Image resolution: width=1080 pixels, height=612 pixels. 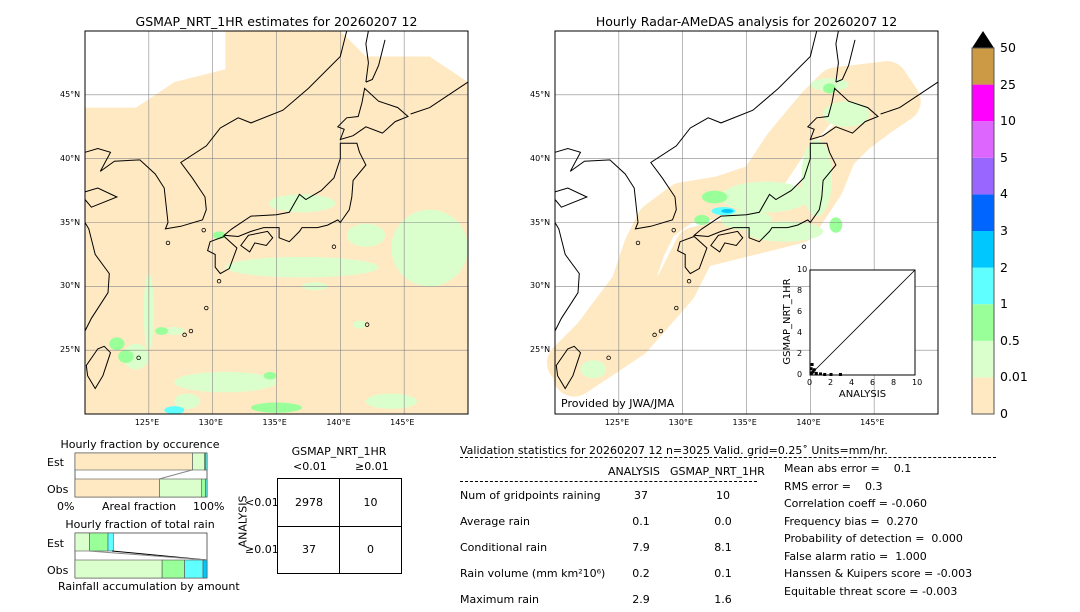 What do you see at coordinates (727, 211) in the screenshot?
I see `rain-area-blue` at bounding box center [727, 211].